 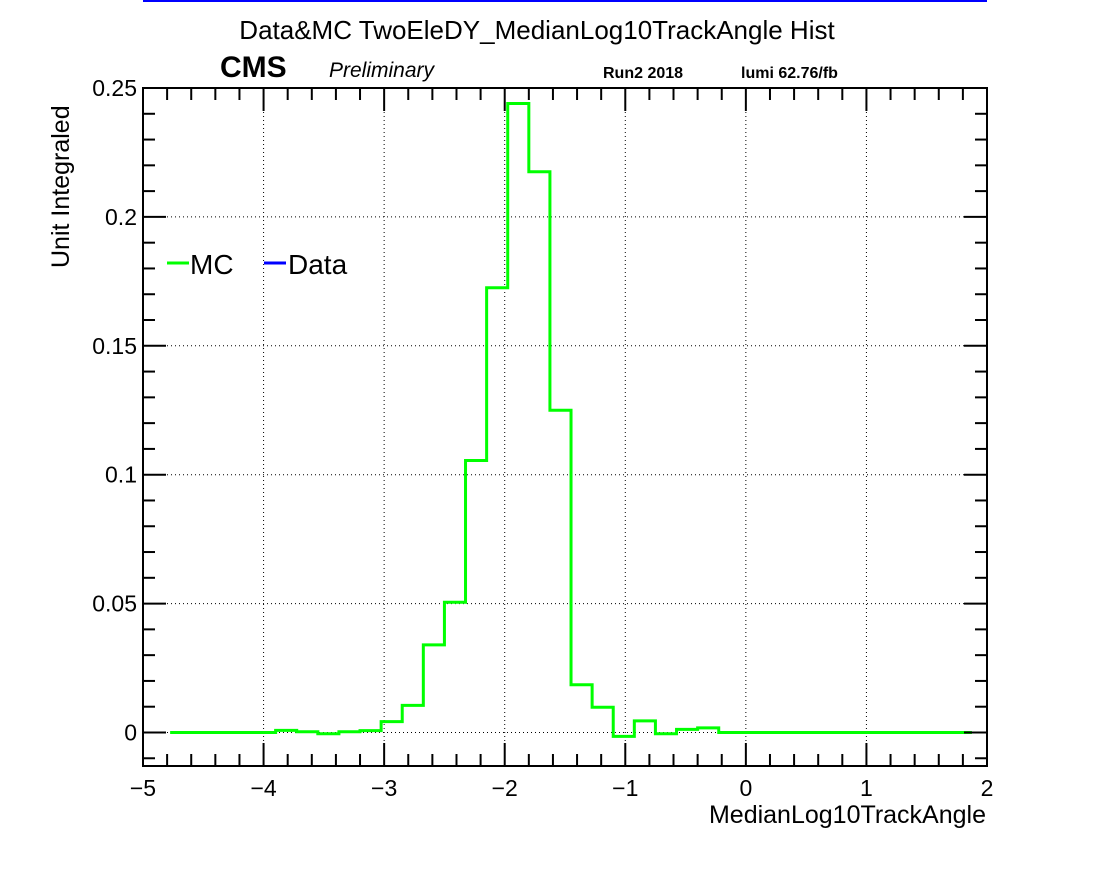 What do you see at coordinates (61, 186) in the screenshot?
I see `y-axis-label: Unit Integraled` at bounding box center [61, 186].